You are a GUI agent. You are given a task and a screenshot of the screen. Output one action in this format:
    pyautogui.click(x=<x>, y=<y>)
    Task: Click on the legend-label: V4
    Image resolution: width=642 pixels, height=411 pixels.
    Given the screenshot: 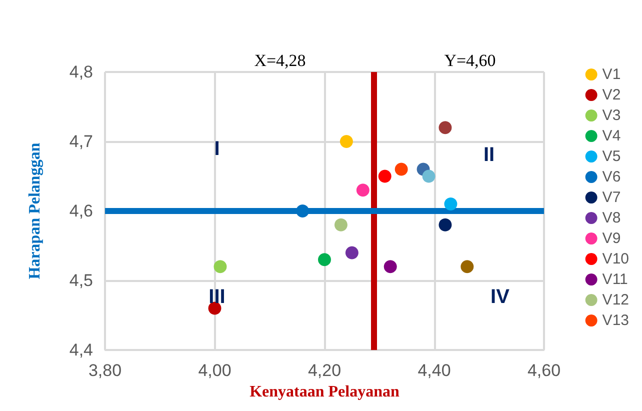 What is the action you would take?
    pyautogui.click(x=611, y=136)
    